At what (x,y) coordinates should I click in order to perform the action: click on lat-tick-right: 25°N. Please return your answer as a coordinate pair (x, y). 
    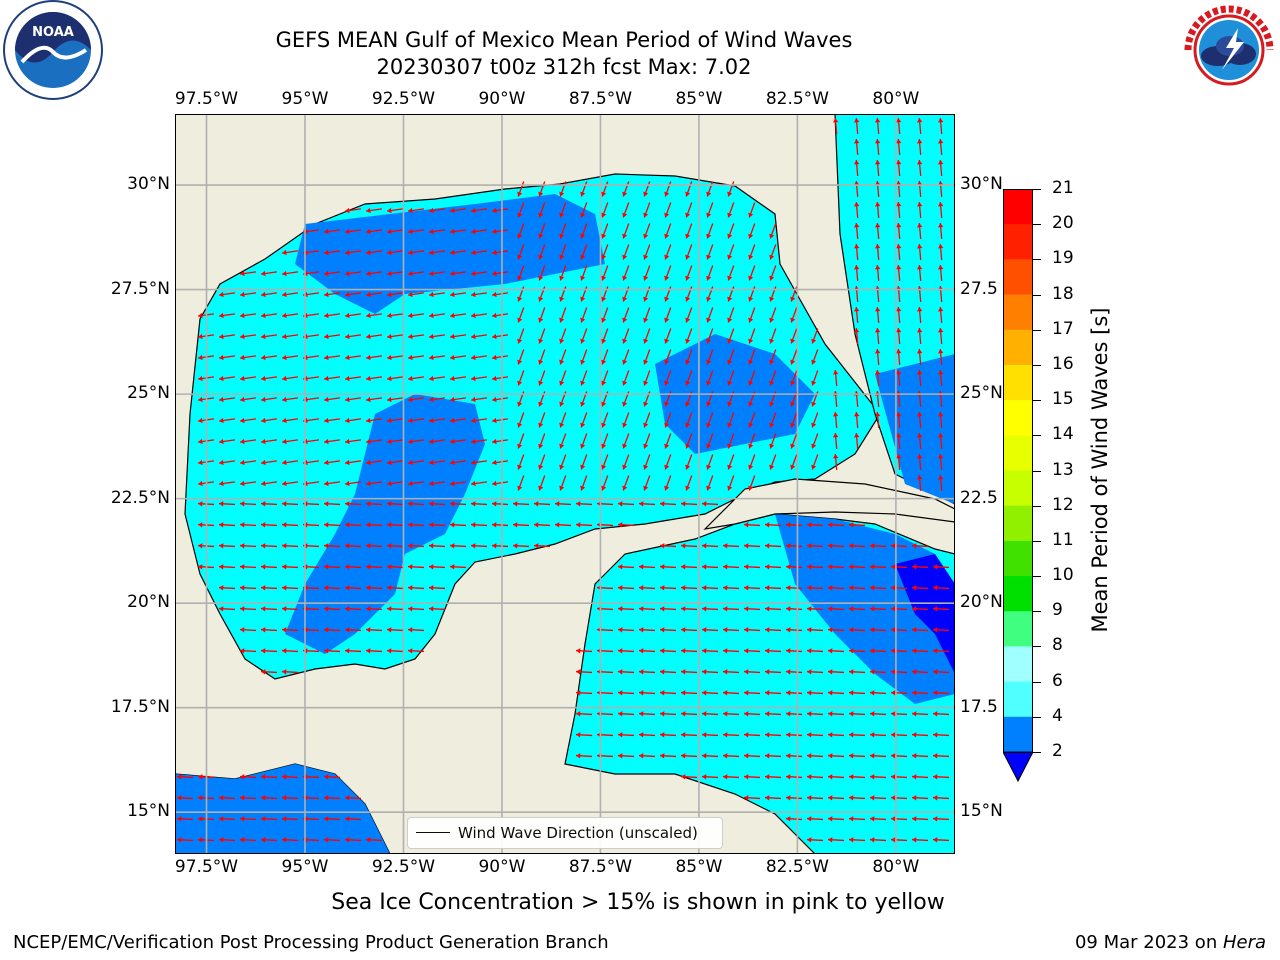
    Looking at the image, I should click on (981, 393).